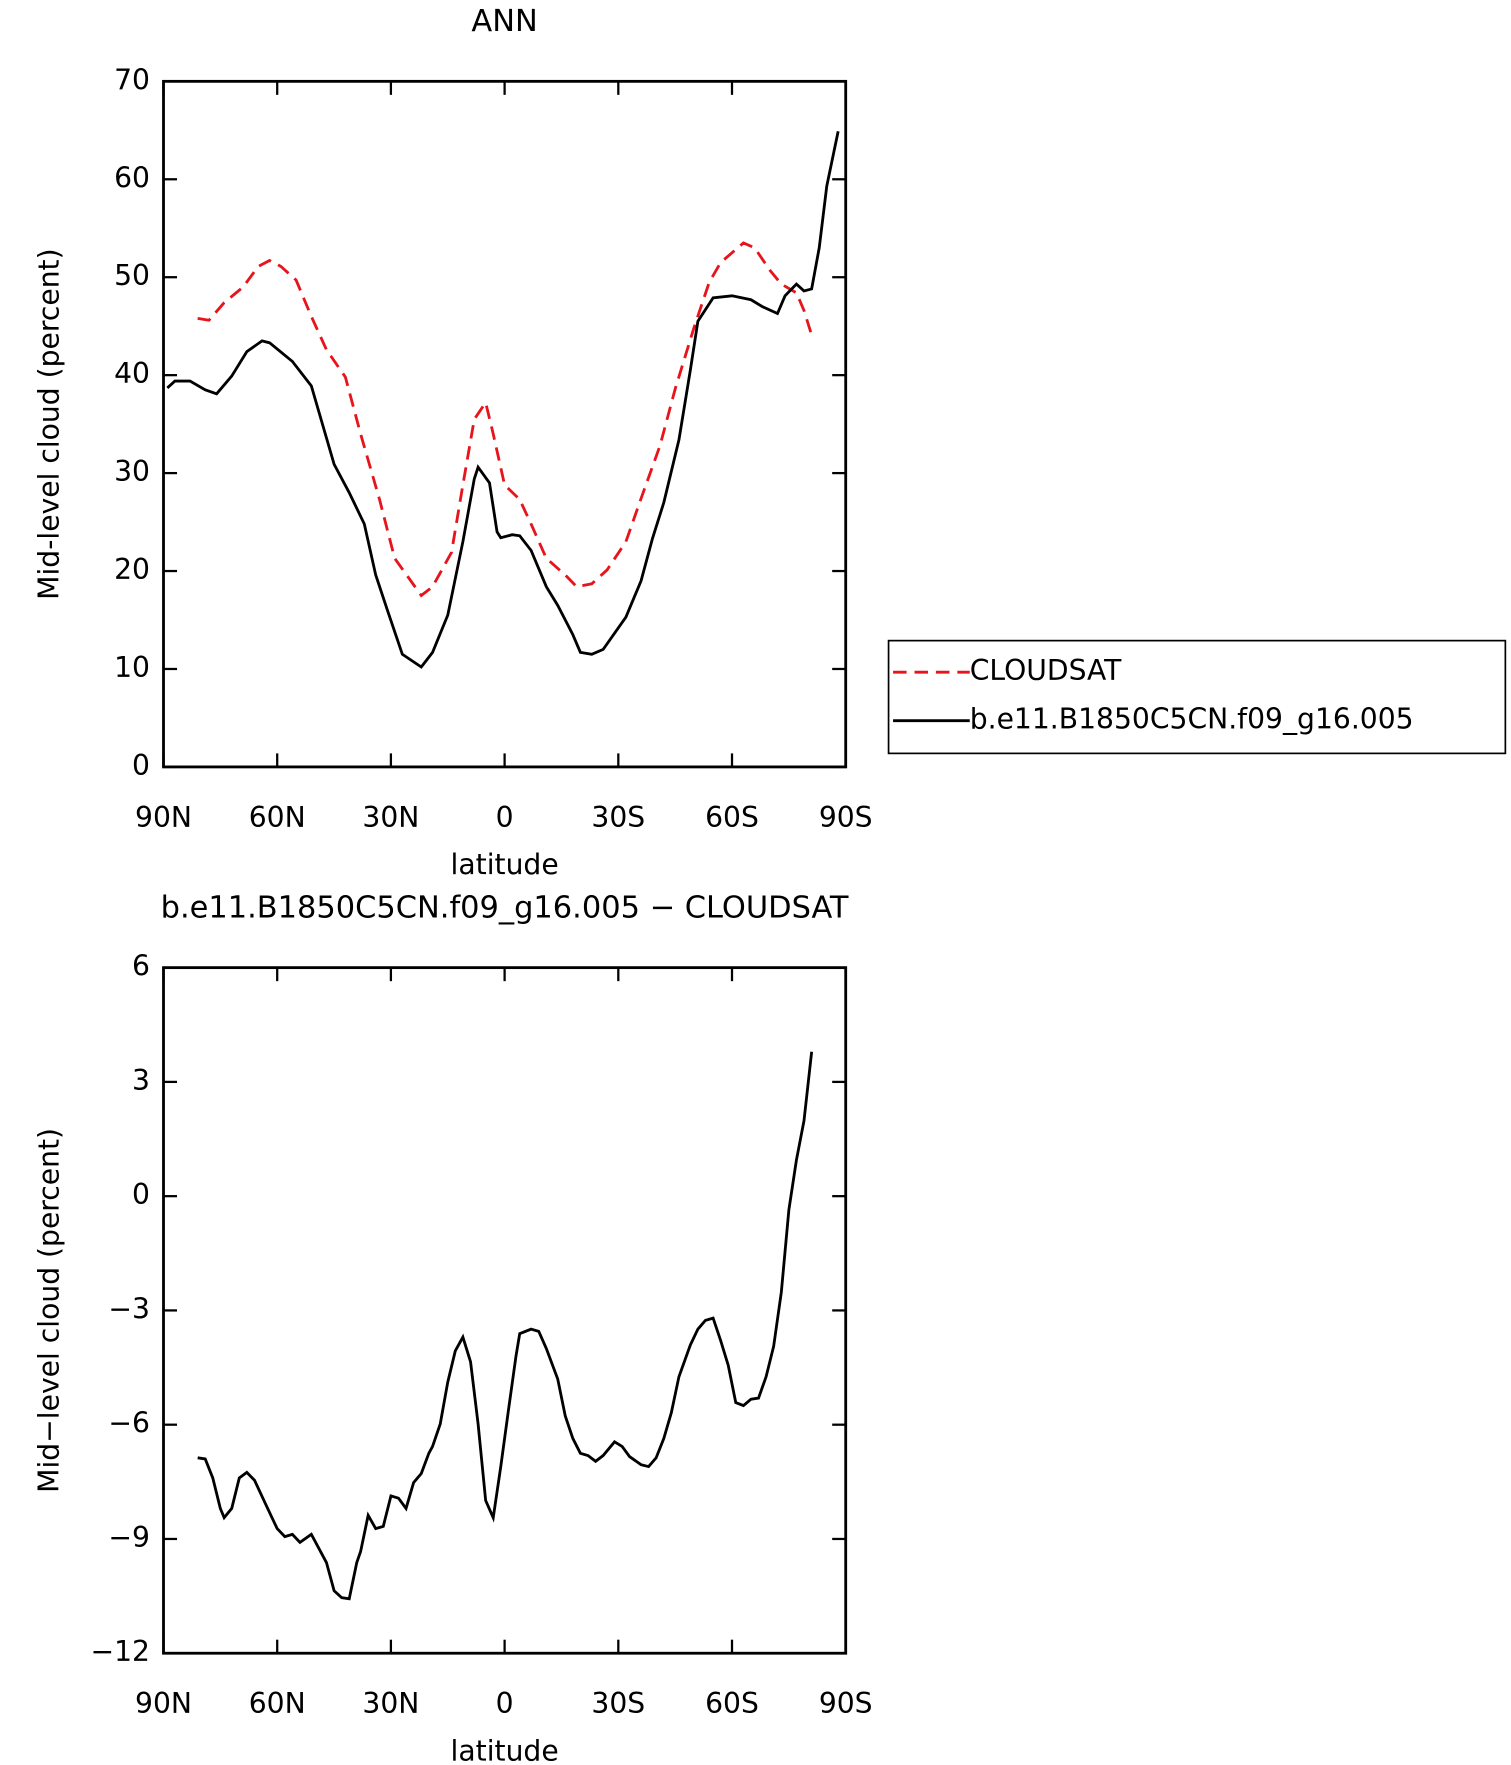 This screenshot has height=1765, width=1511. What do you see at coordinates (132, 569) in the screenshot?
I see `y-tick-label: 20` at bounding box center [132, 569].